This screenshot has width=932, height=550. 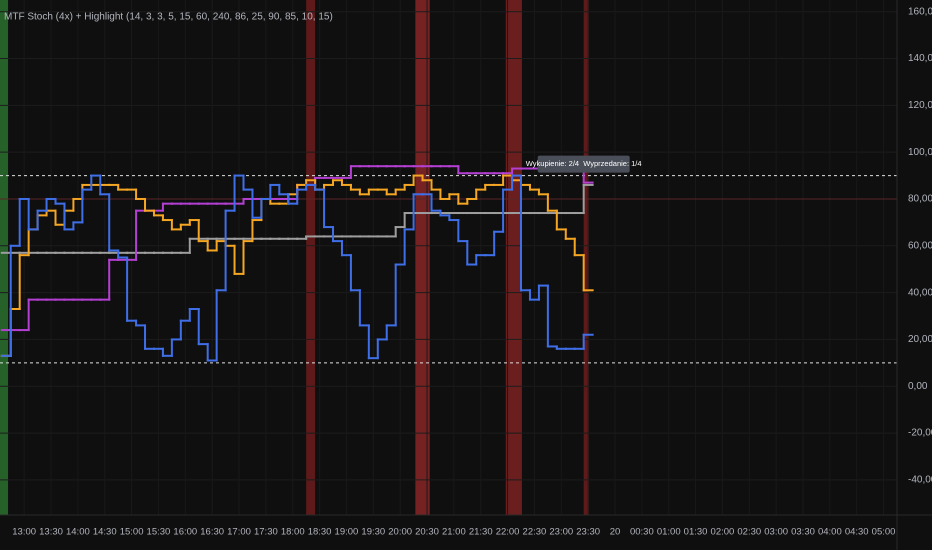 What do you see at coordinates (776, 532) in the screenshot?
I see `x-tick-label: 03:00` at bounding box center [776, 532].